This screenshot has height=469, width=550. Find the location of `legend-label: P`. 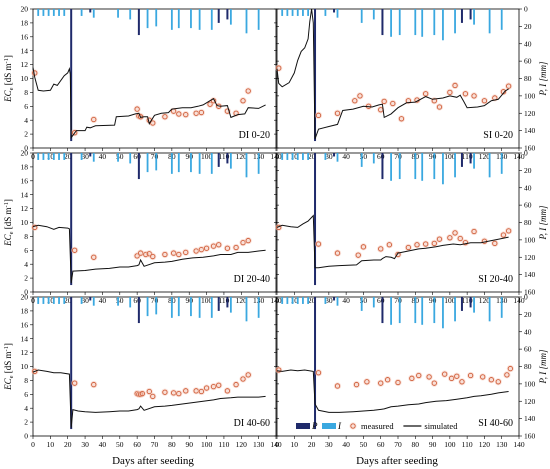

legend-label: P is located at coordinates (314, 426).